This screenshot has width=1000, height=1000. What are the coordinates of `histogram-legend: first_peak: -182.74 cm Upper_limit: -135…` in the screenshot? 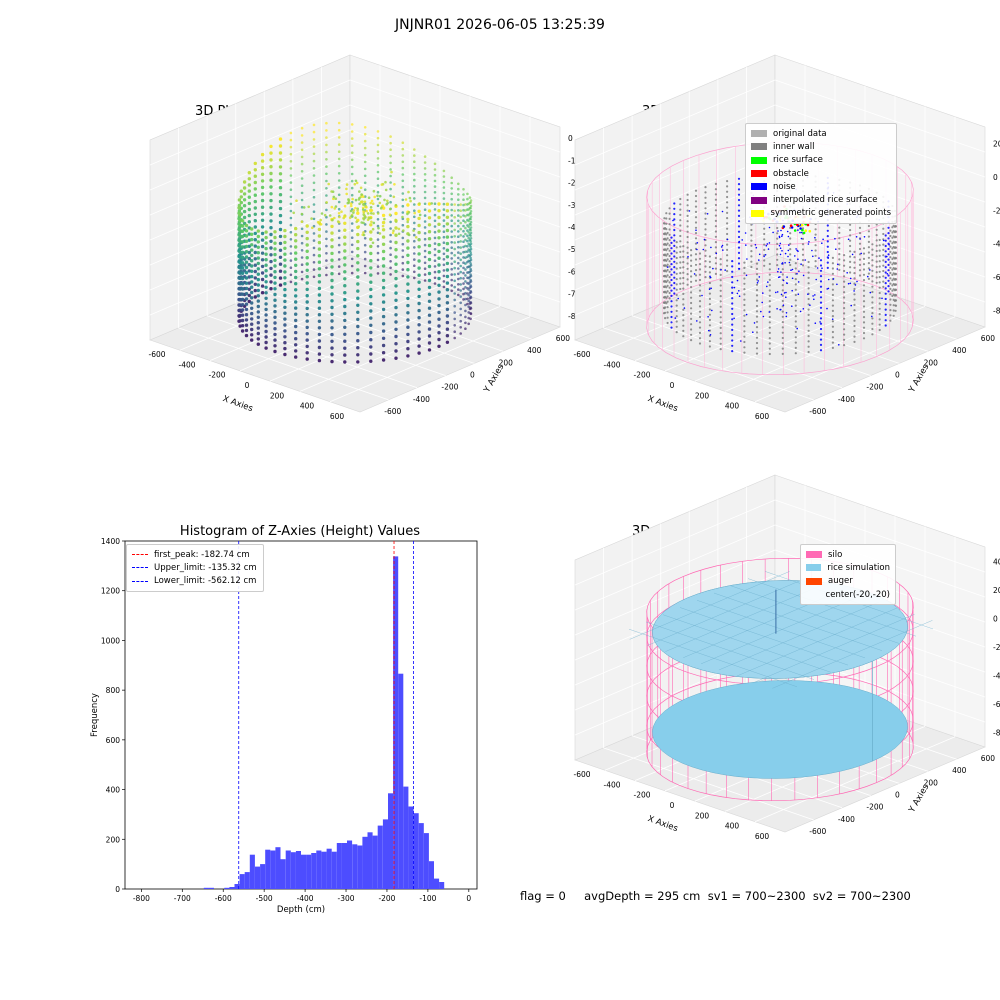 It's located at (195, 568).